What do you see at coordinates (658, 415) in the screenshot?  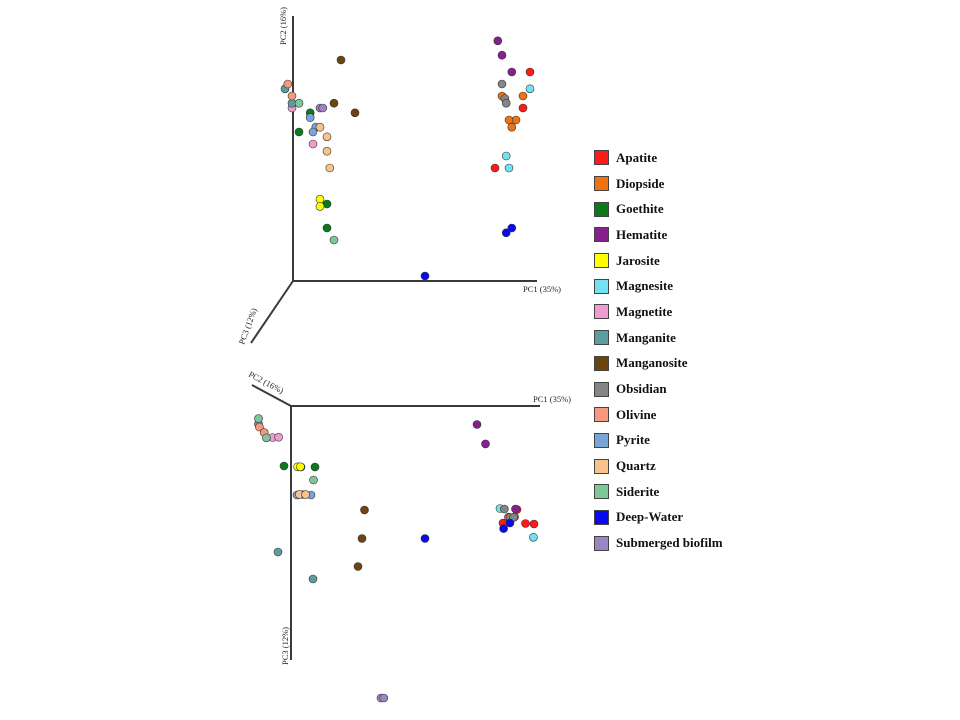 I see `legend-item-olivine: Olivine` at bounding box center [658, 415].